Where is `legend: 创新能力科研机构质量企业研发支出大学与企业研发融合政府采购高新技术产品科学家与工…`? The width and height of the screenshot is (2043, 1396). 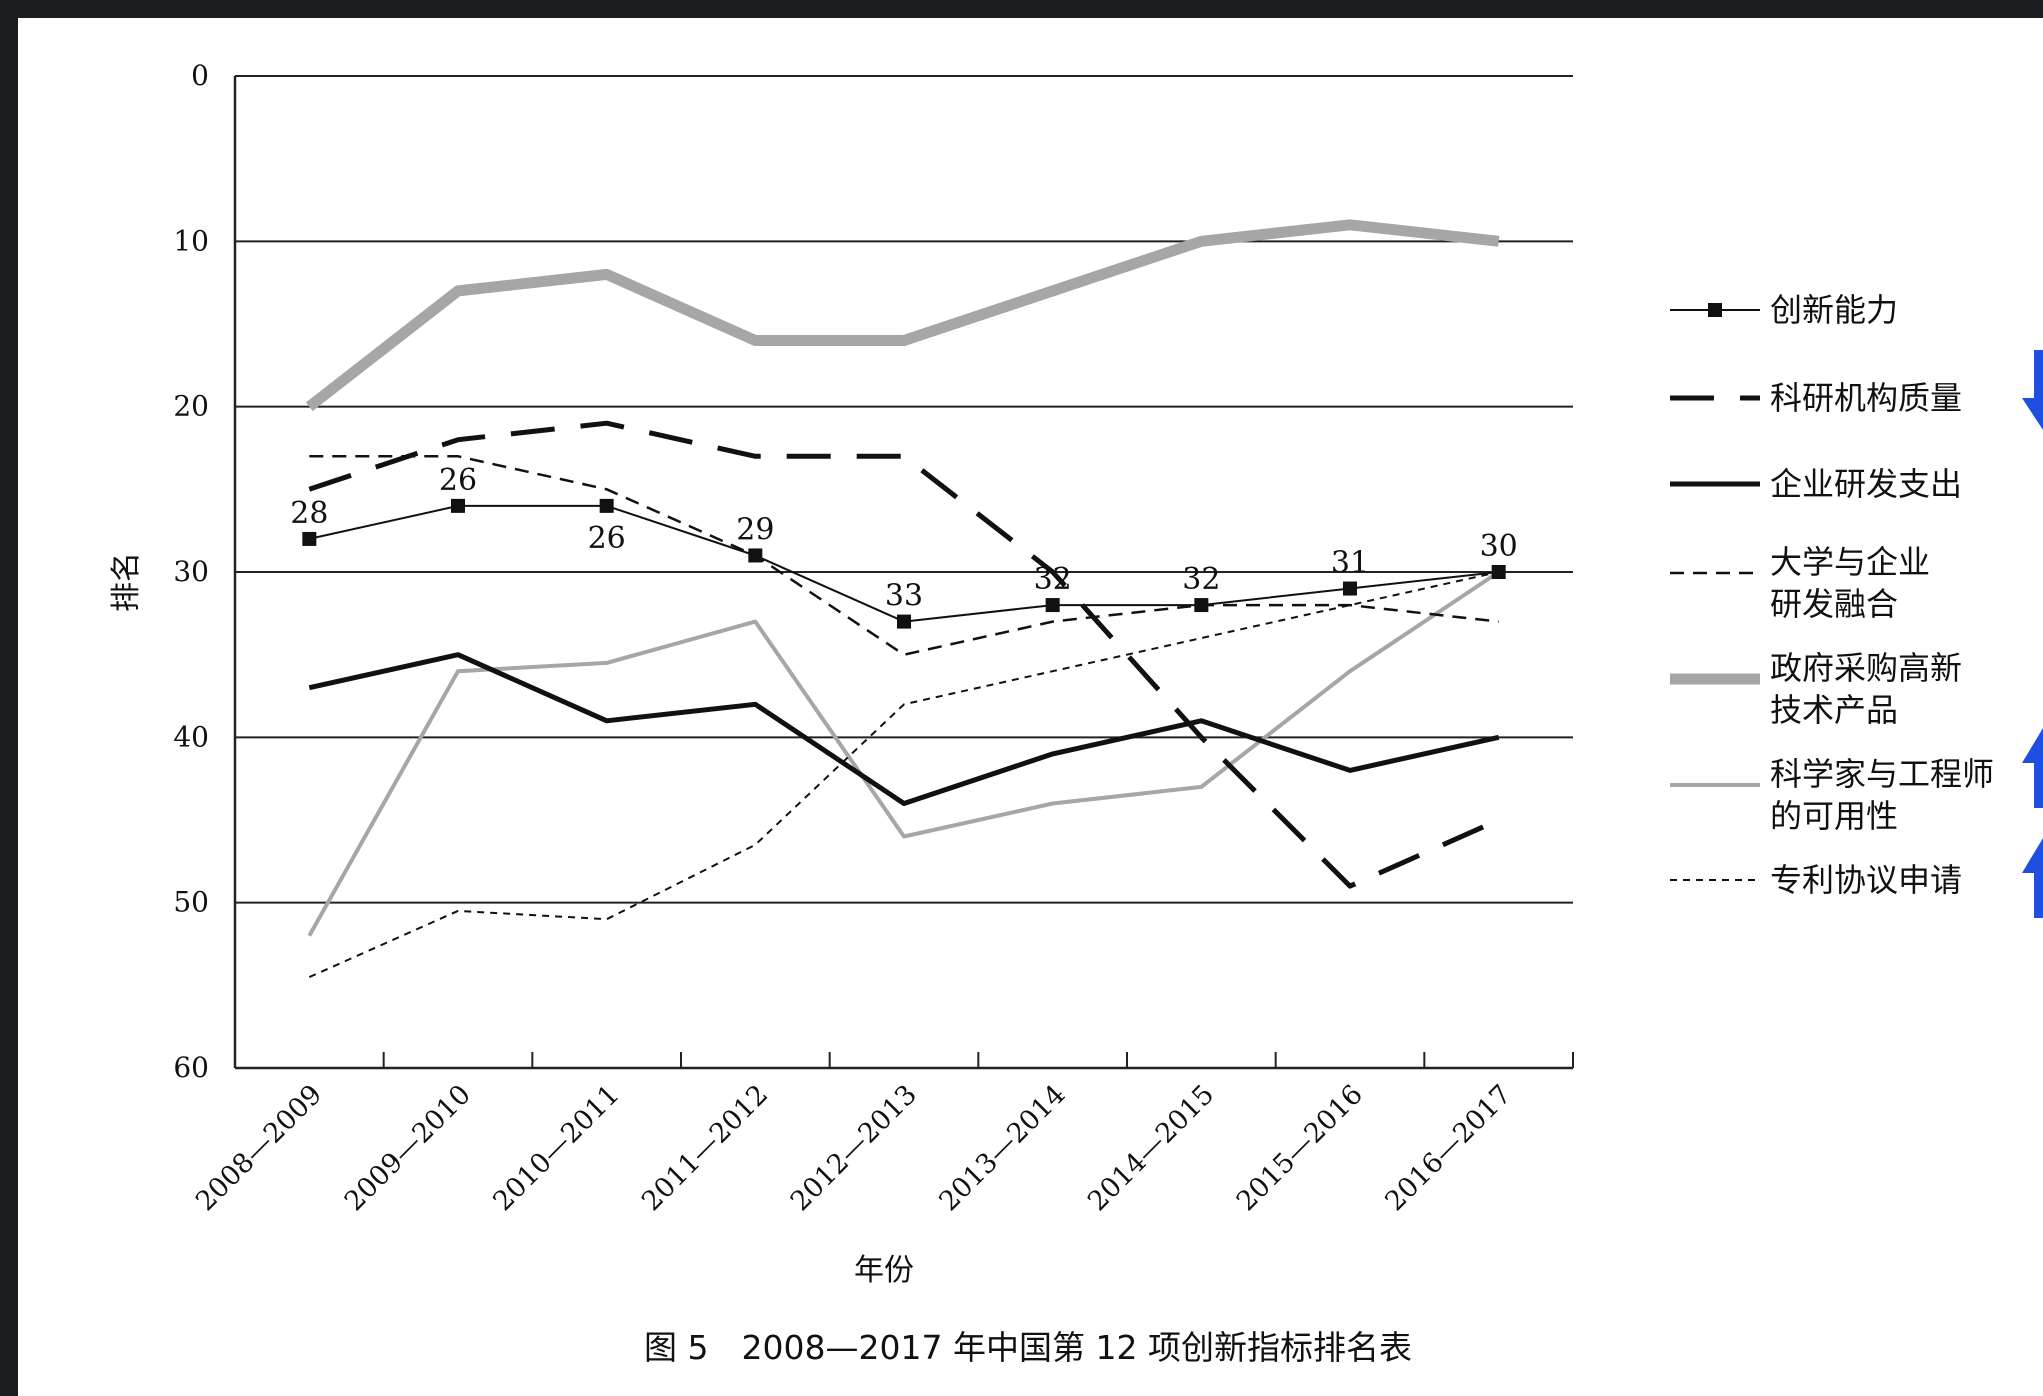 legend: 创新能力科研机构质量企业研发支出大学与企业研发融合政府采购高新技术产品科学家与工… is located at coordinates (1832, 595).